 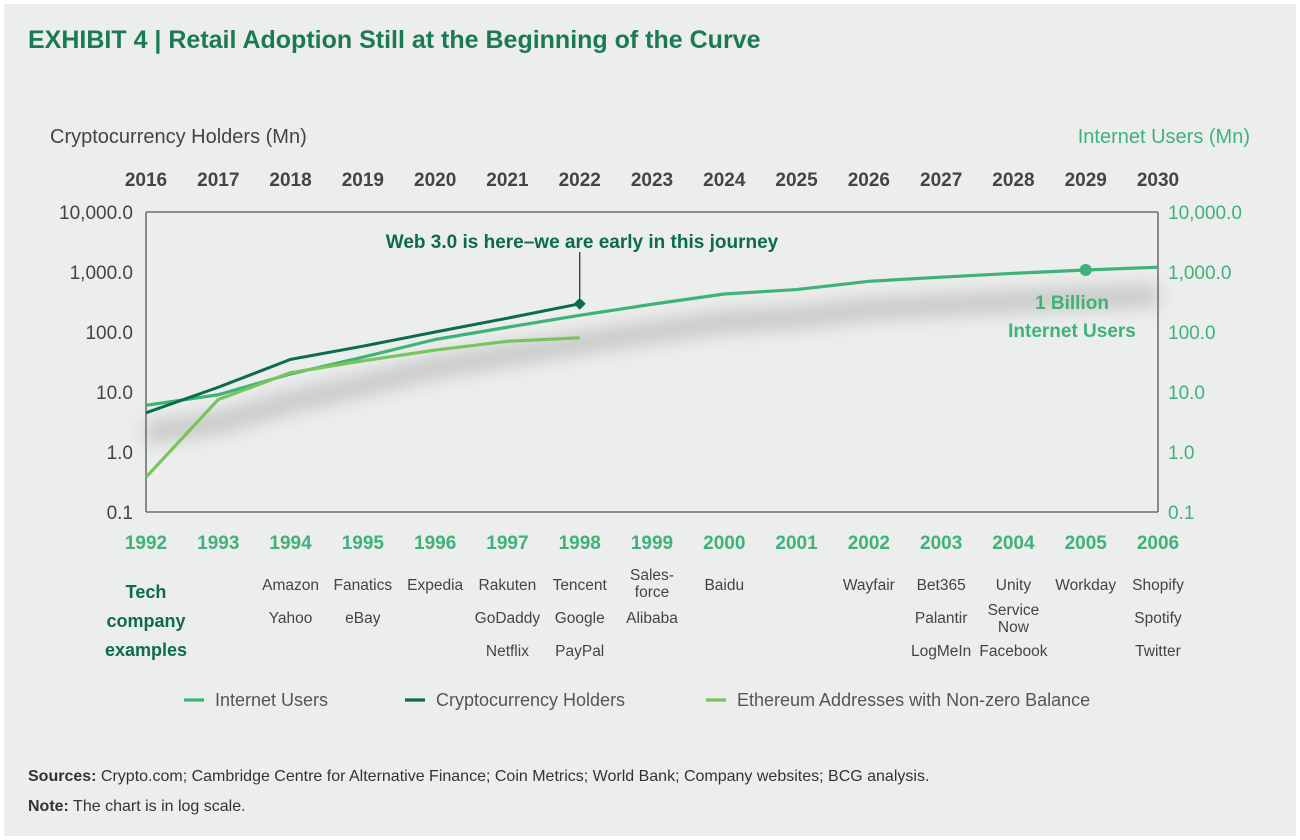 I want to click on top-year-label: 2027, so click(x=941, y=180).